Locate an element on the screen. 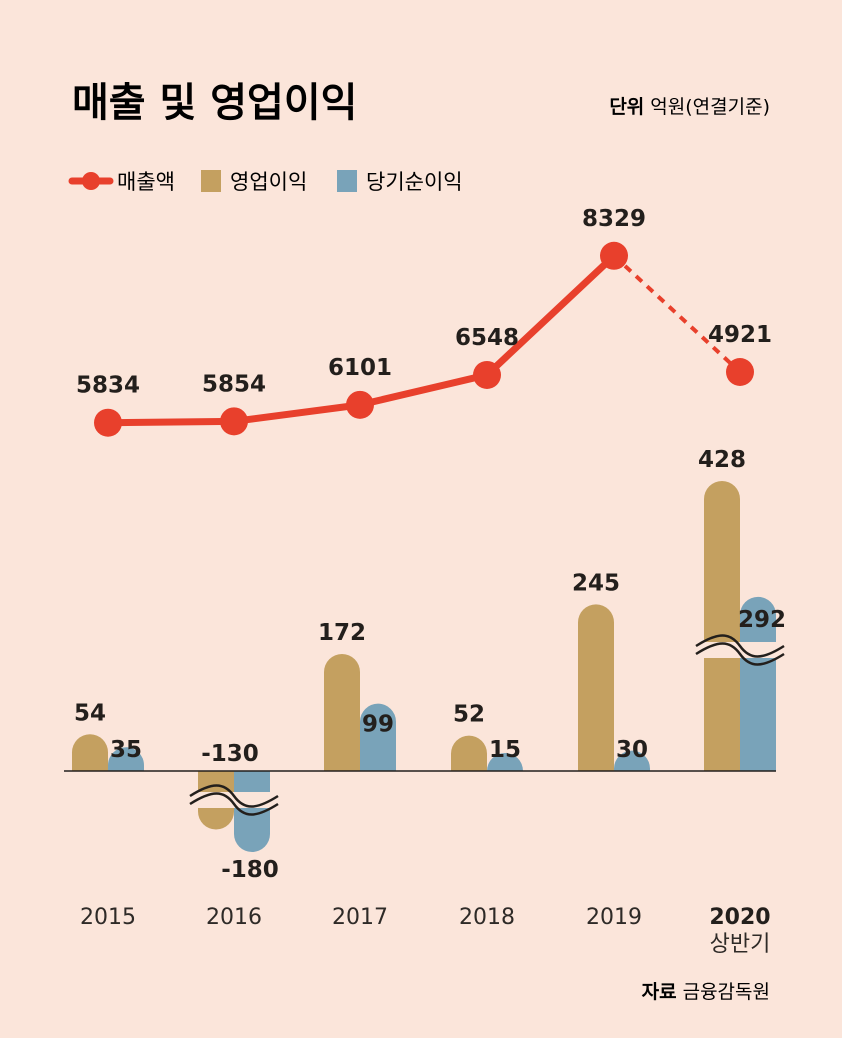 Image resolution: width=842 pixels, height=1038 pixels. unit-value: 억원(연결기준) is located at coordinates (710, 107).